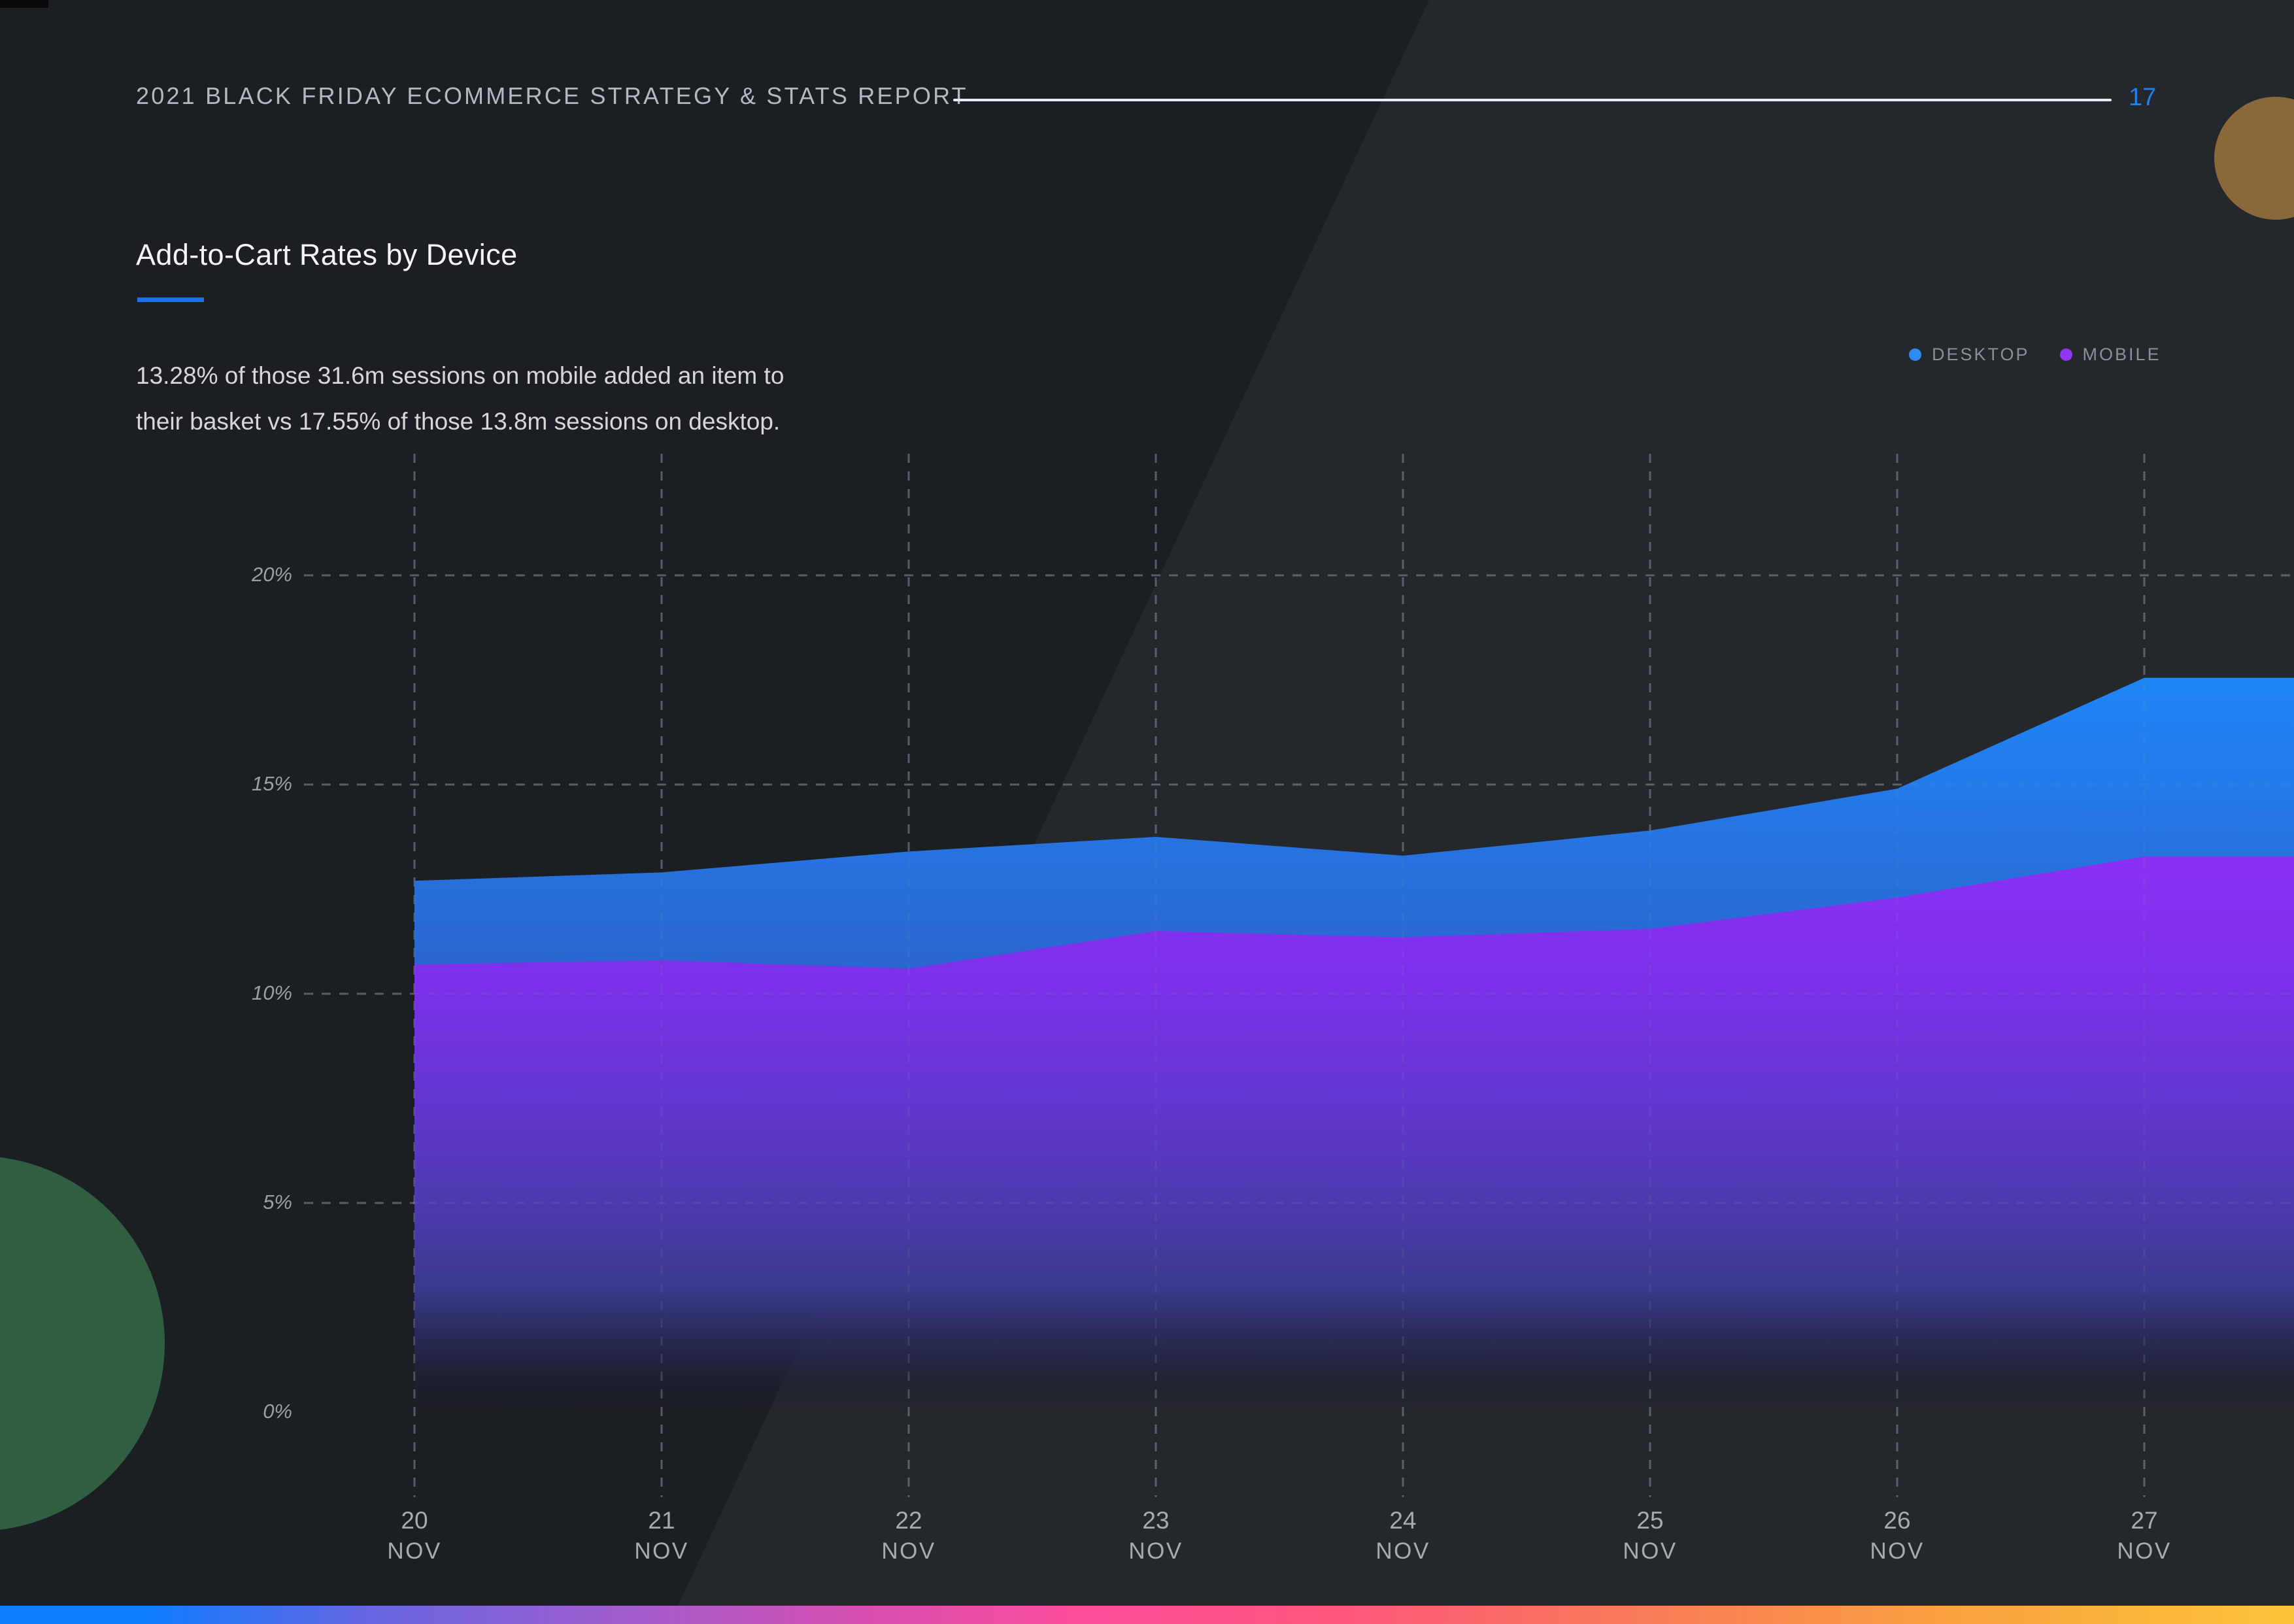 Image resolution: width=2294 pixels, height=1624 pixels. What do you see at coordinates (277, 1202) in the screenshot?
I see `y-axis-label-5: 5%` at bounding box center [277, 1202].